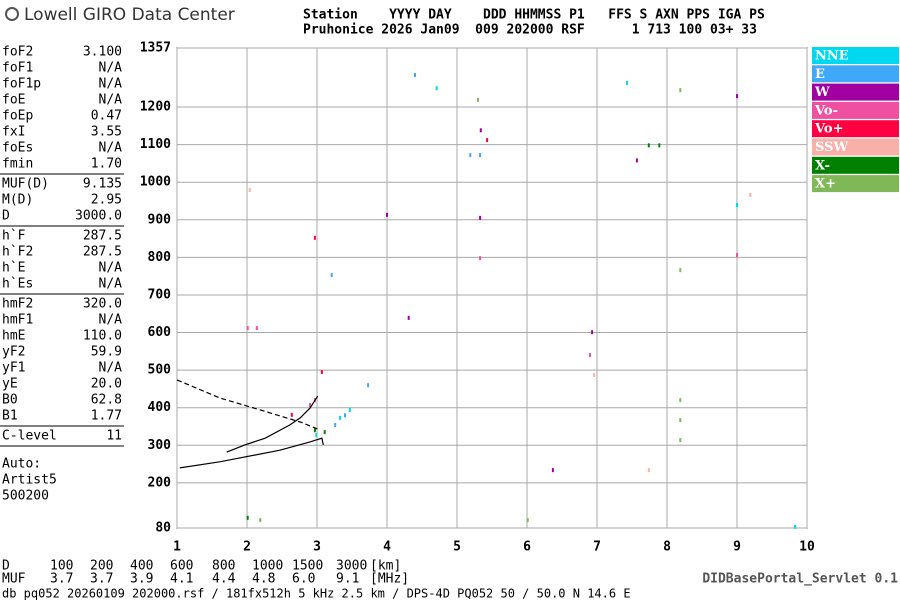 The image size is (900, 600). Describe the element at coordinates (177, 547) in the screenshot. I see `x-tick-label: 1` at that location.